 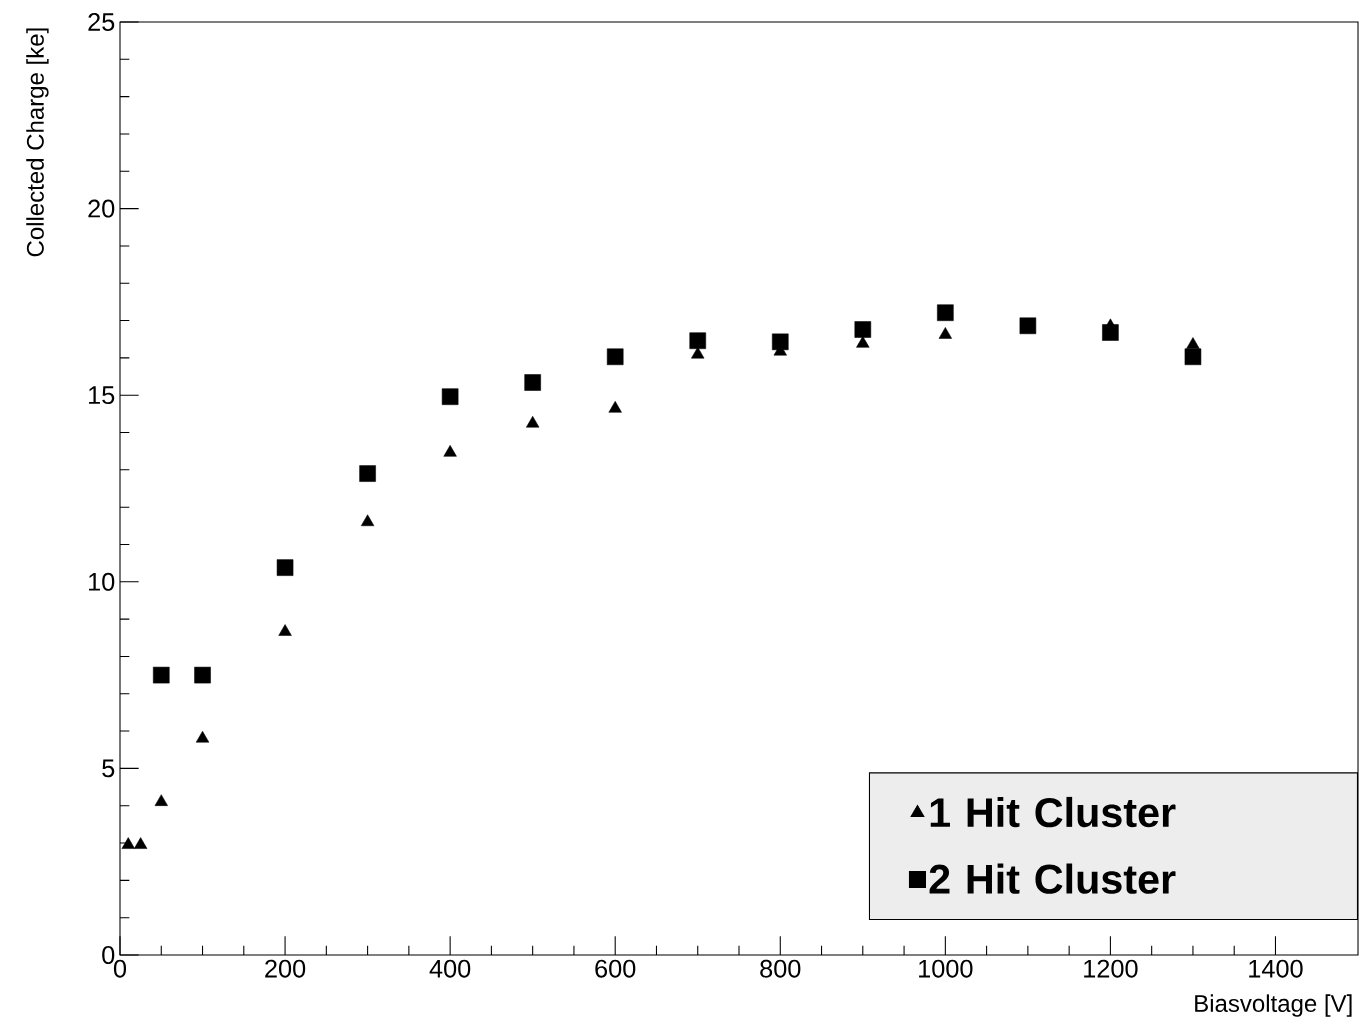 I want to click on x-tick-label: 1400, so click(x=1276, y=968).